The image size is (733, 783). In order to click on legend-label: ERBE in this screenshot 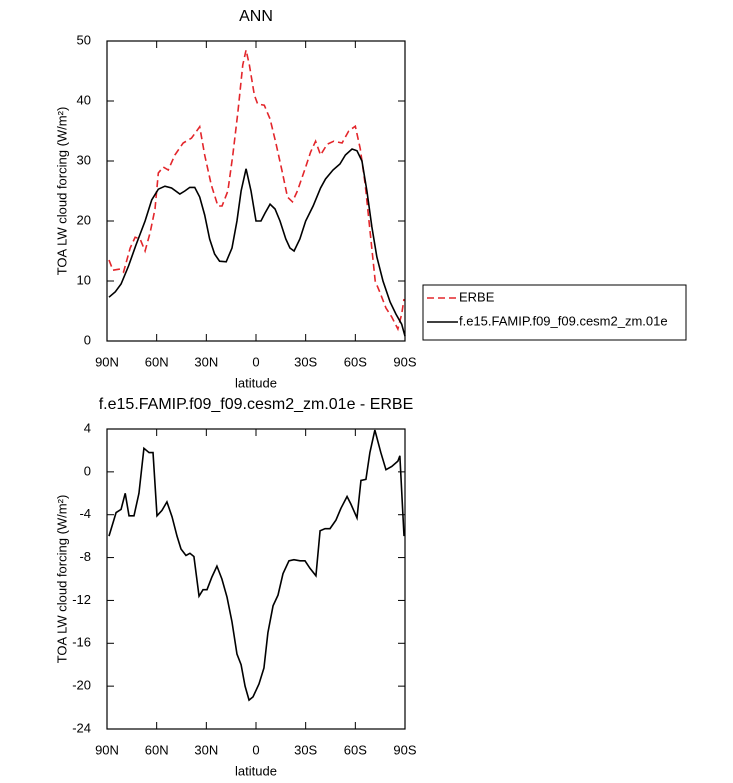, I will do `click(477, 296)`.